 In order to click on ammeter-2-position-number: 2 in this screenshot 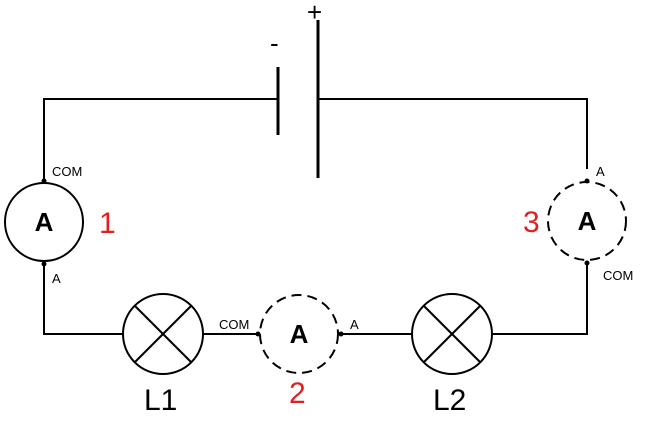, I will do `click(297, 393)`.